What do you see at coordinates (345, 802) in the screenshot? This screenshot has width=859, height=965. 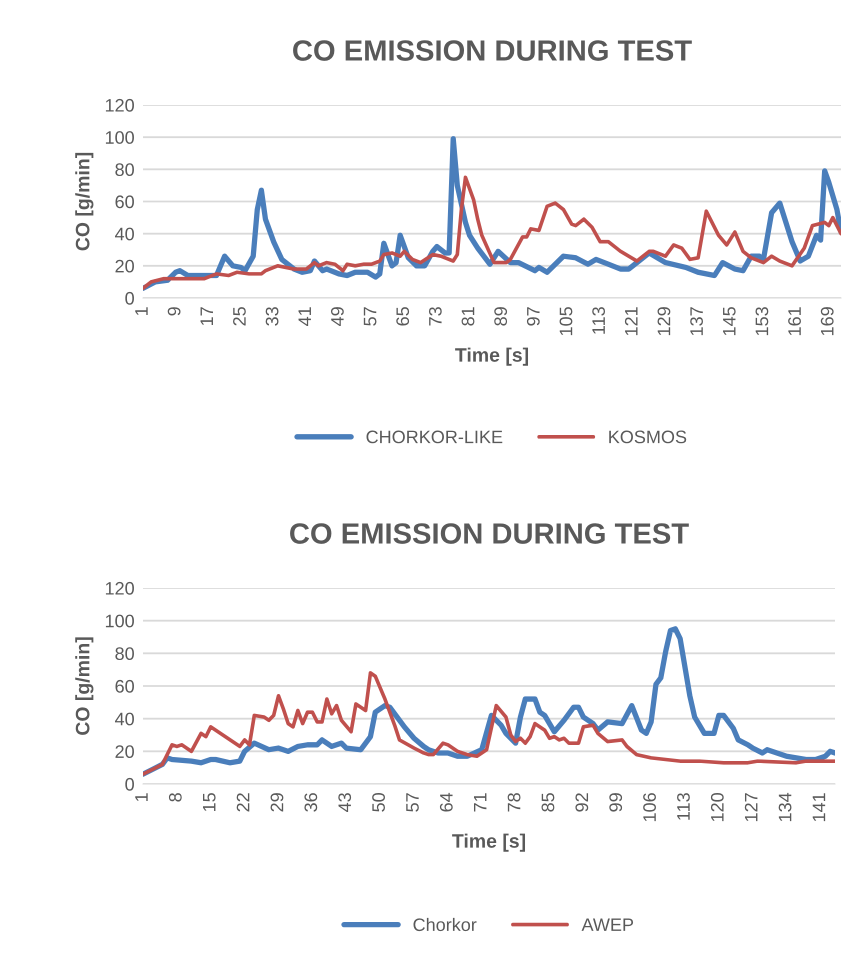 I see `x-tick-label: 43` at bounding box center [345, 802].